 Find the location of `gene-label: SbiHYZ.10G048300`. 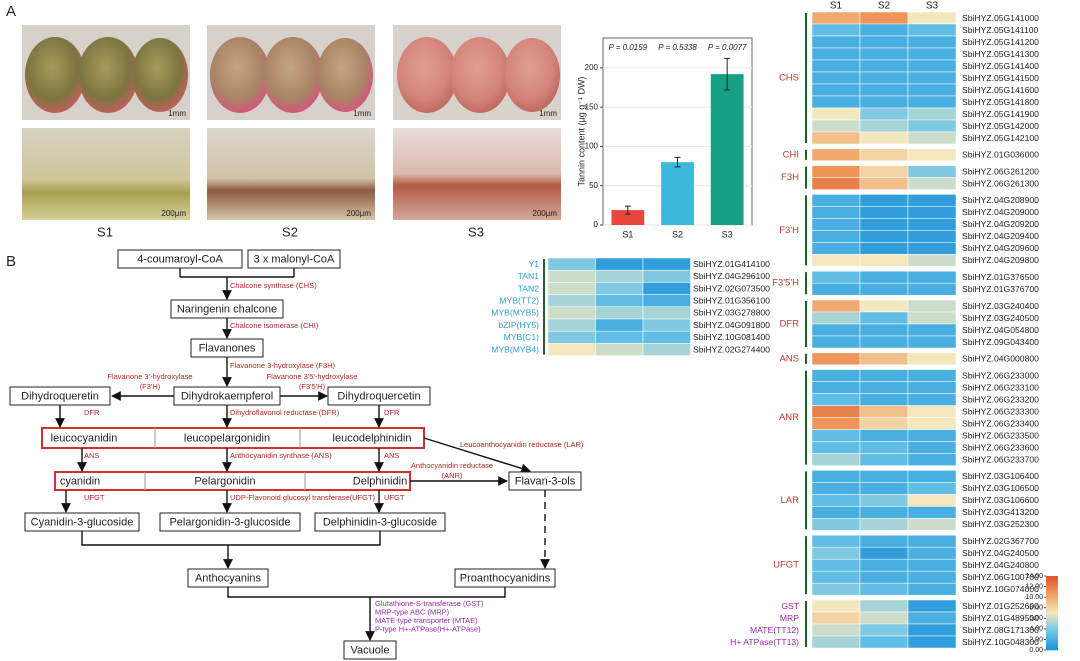

gene-label: SbiHYZ.10G048300 is located at coordinates (1000, 642).